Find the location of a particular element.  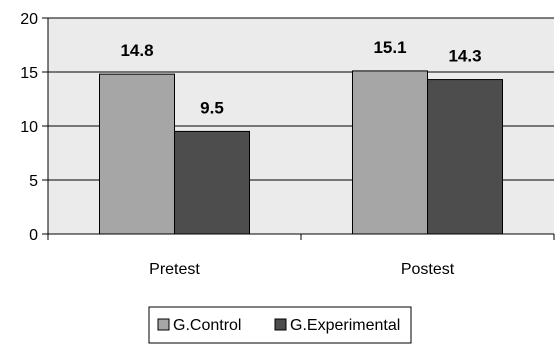

legend: G.Control G.Experimental is located at coordinates (280, 325).